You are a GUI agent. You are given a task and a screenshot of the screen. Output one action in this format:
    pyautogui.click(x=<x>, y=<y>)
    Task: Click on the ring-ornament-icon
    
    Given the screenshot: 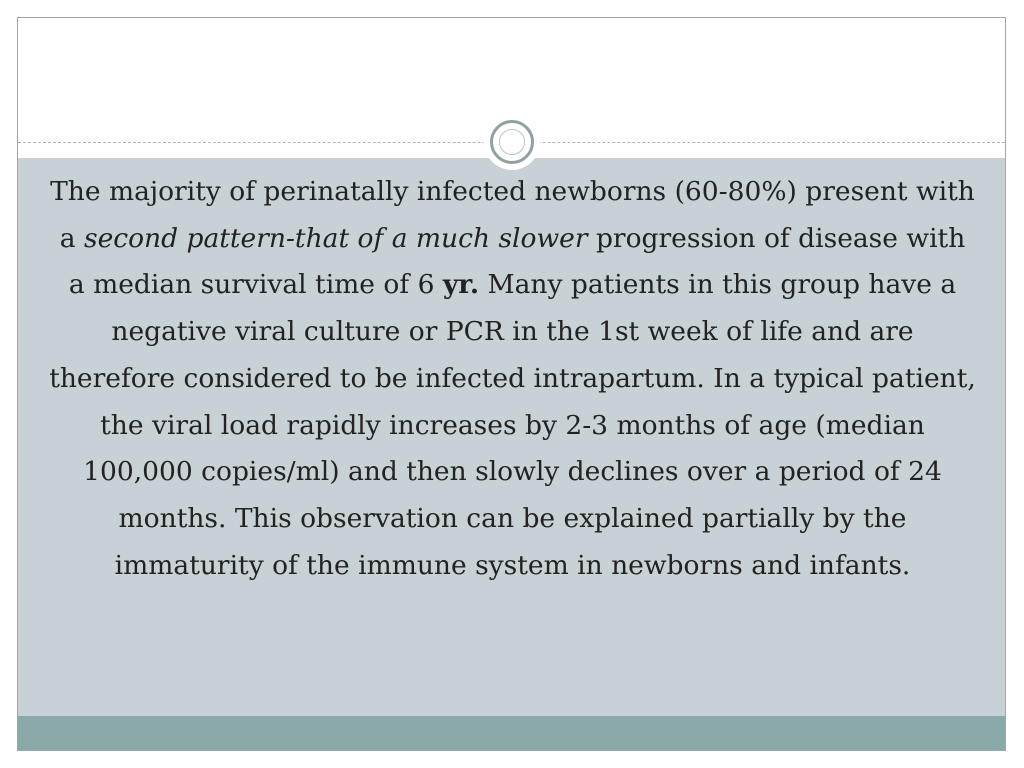 What is the action you would take?
    pyautogui.click(x=512, y=142)
    